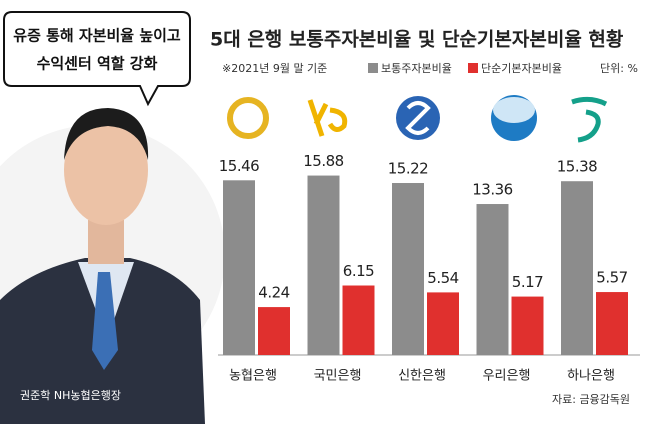 This screenshot has width=658, height=428. Describe the element at coordinates (273, 293) in the screenshot. I see `value-label: 4.24` at that location.